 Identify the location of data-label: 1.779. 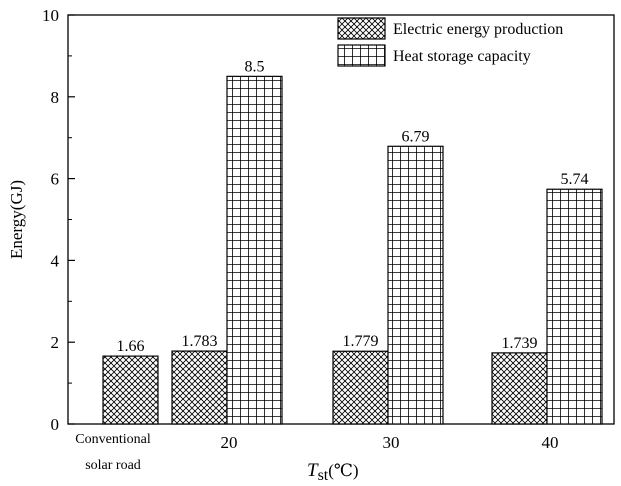
(361, 341).